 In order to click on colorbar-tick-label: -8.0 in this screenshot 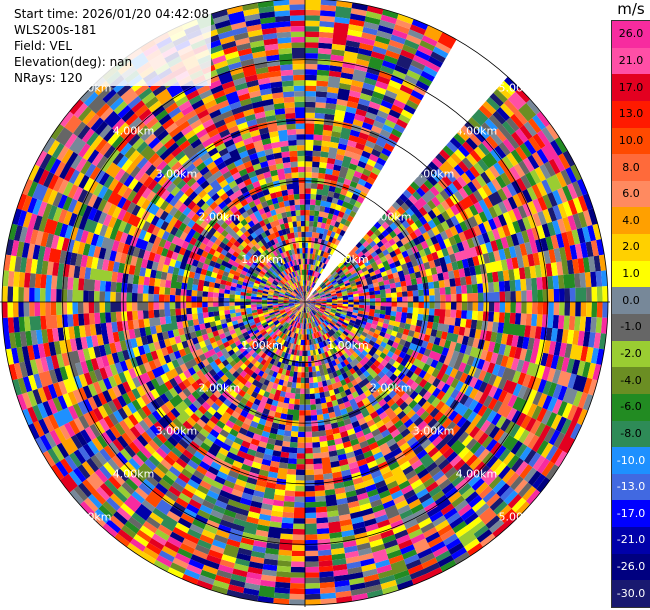, I will do `click(631, 433)`.